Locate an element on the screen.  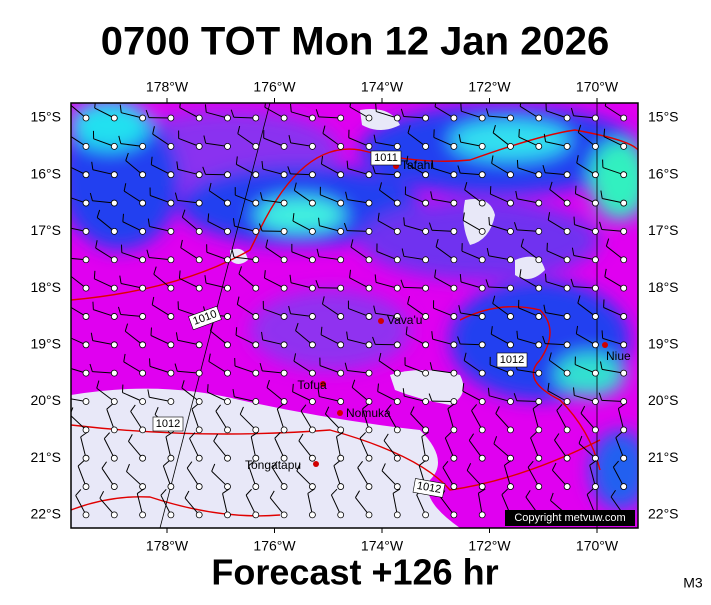
lat-label: 17°S is located at coordinates (663, 230).